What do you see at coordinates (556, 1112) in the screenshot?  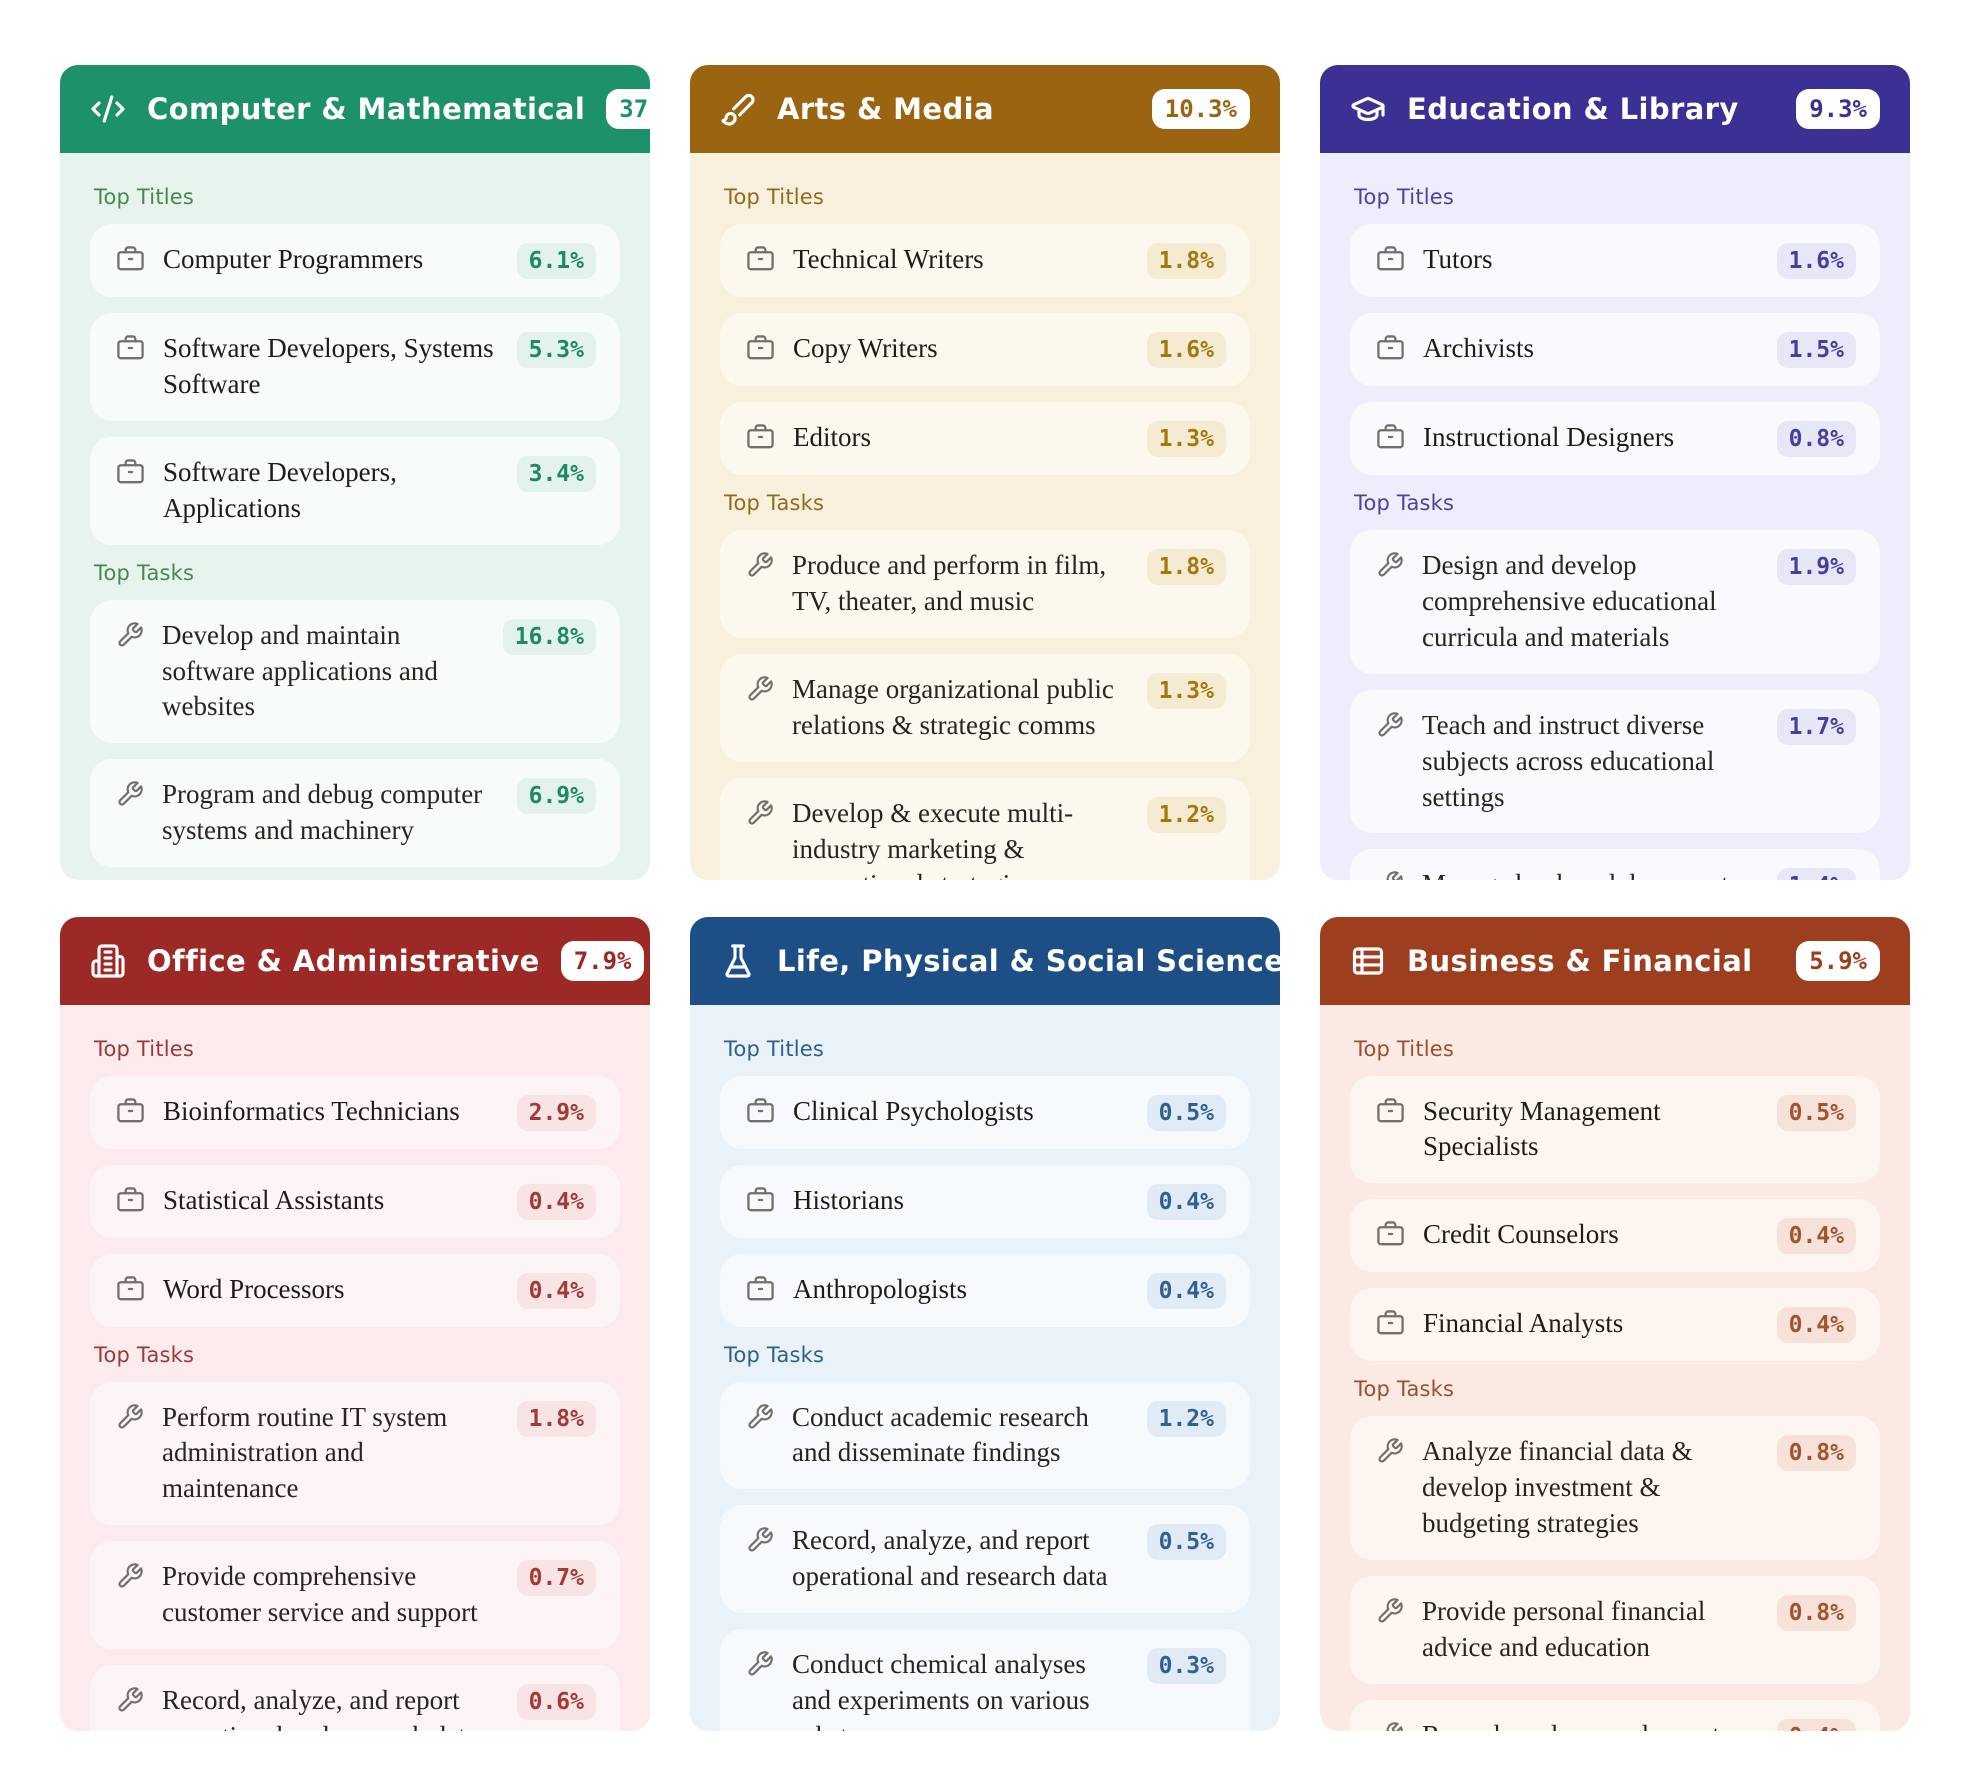 I see `title-percent: 2.9%` at bounding box center [556, 1112].